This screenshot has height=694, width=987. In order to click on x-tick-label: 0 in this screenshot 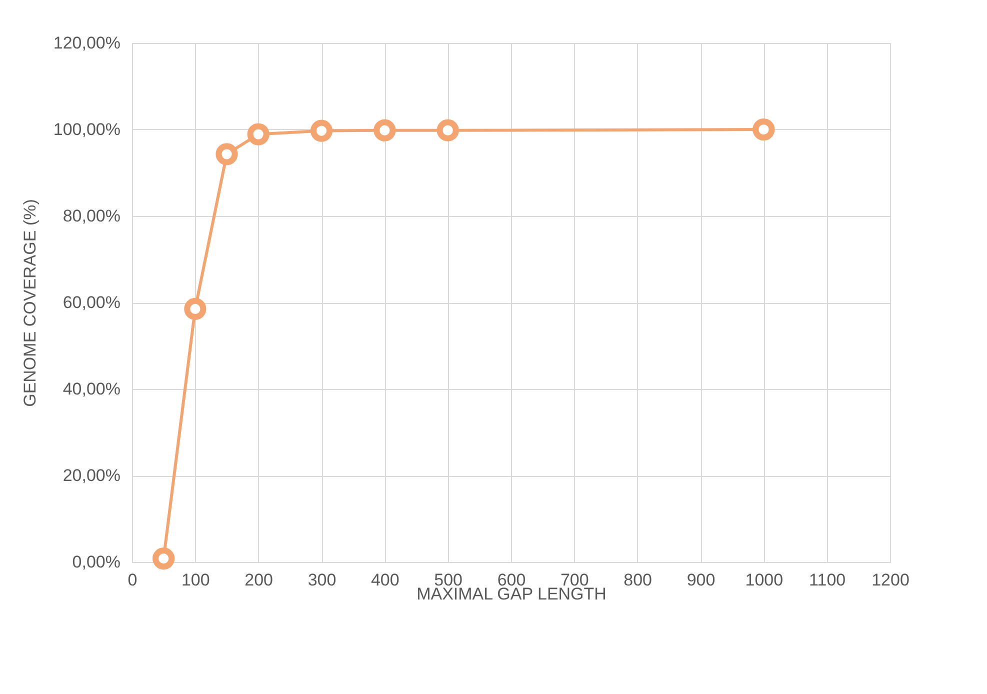, I will do `click(133, 580)`.